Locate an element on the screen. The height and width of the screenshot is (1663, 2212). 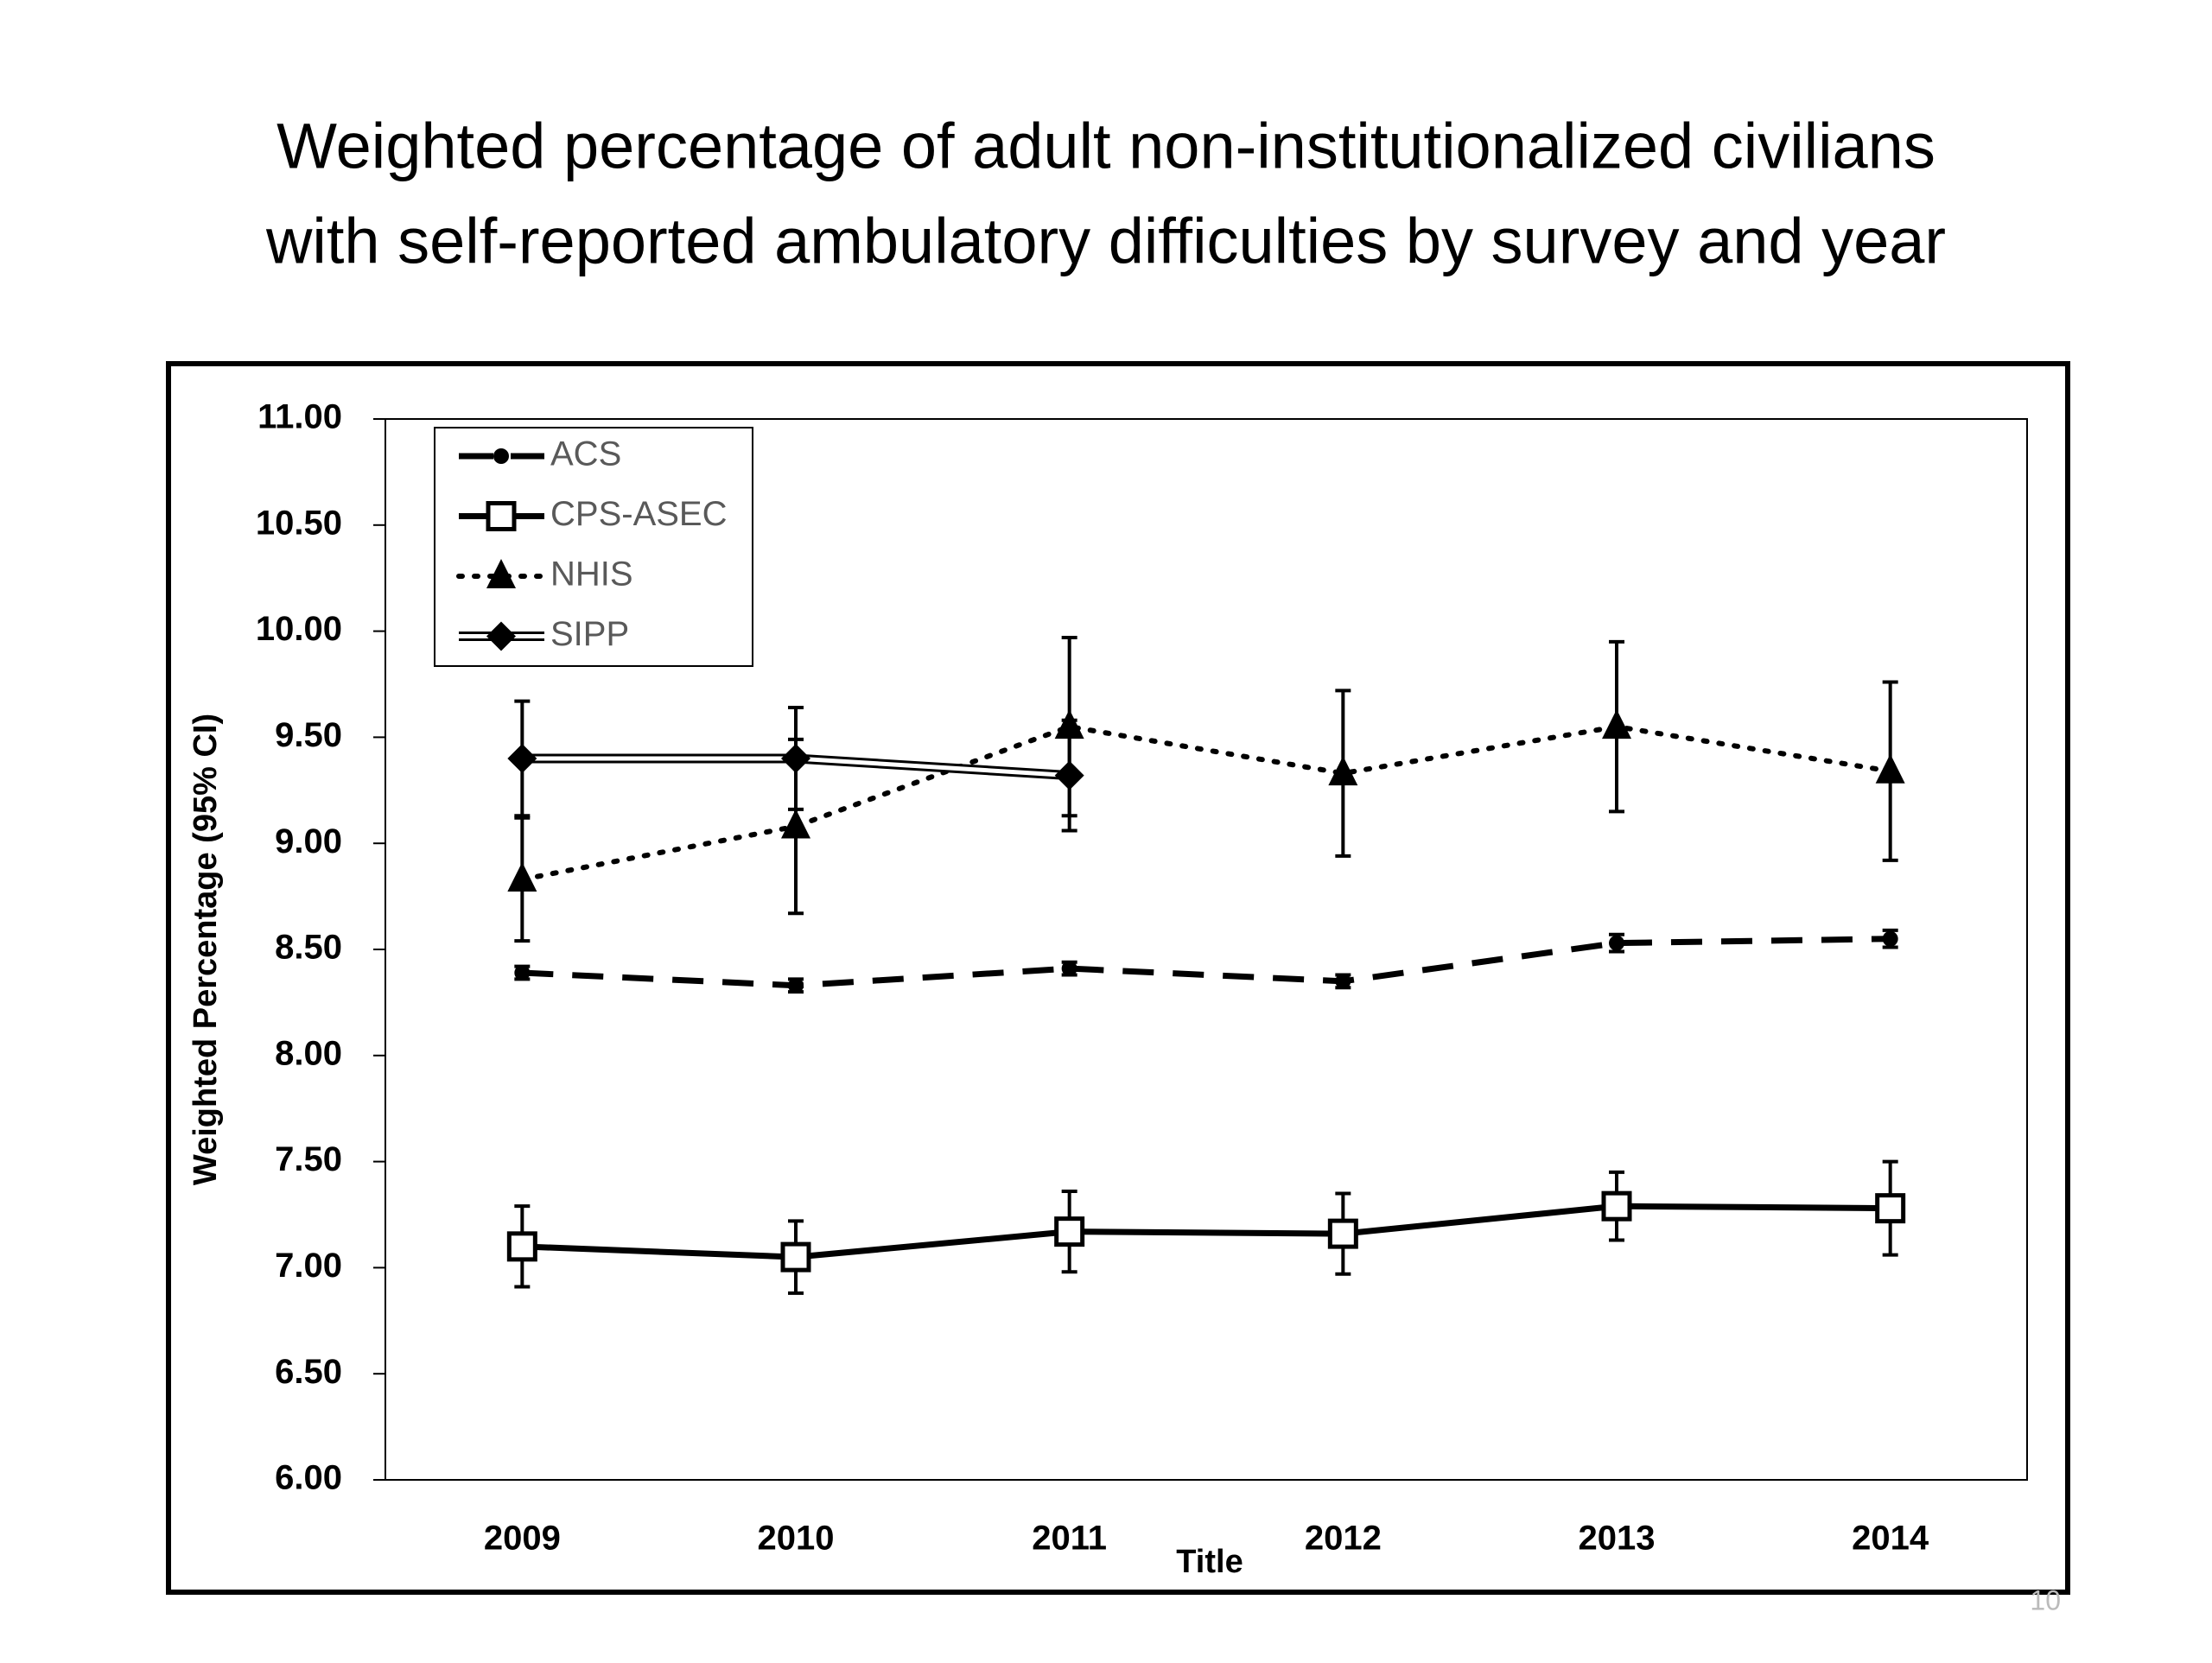
y-tick-label: 9.00 is located at coordinates (308, 841).